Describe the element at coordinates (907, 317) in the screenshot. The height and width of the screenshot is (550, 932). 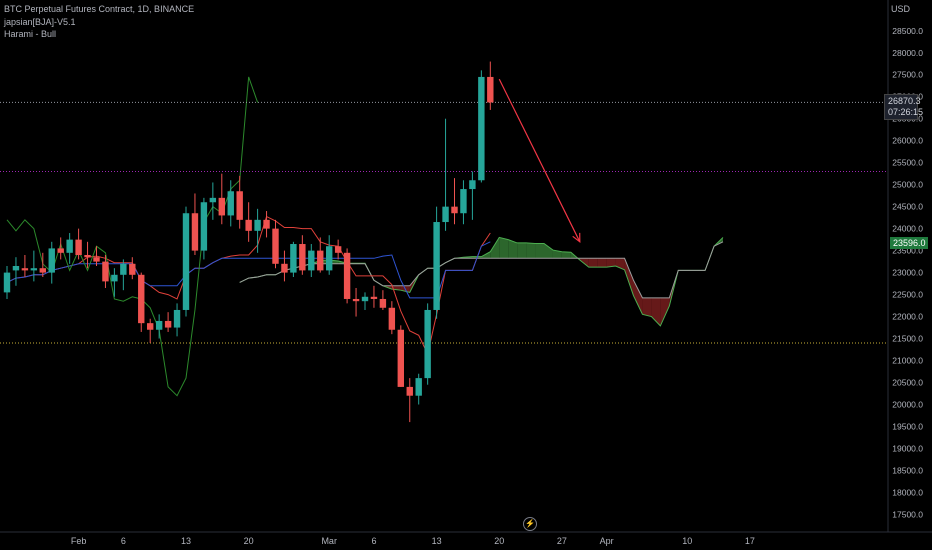
I see `price-tick-label: 22000.0` at that location.